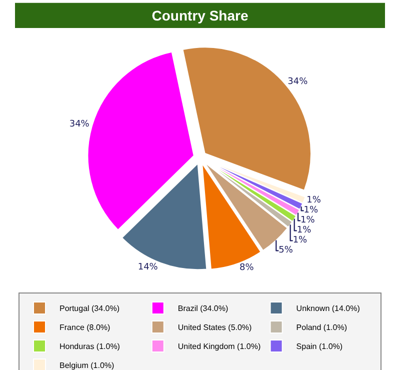 This screenshot has width=400, height=370. What do you see at coordinates (322, 327) in the screenshot?
I see `legend-label: Poland (1.0%)` at bounding box center [322, 327].